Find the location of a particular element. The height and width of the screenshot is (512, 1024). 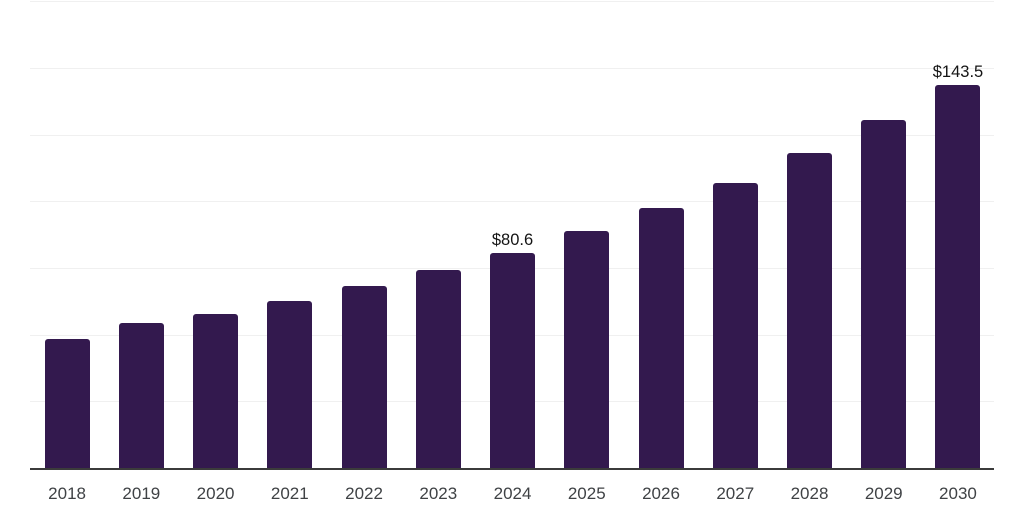

x-tick-2022: 2022 is located at coordinates (364, 493).